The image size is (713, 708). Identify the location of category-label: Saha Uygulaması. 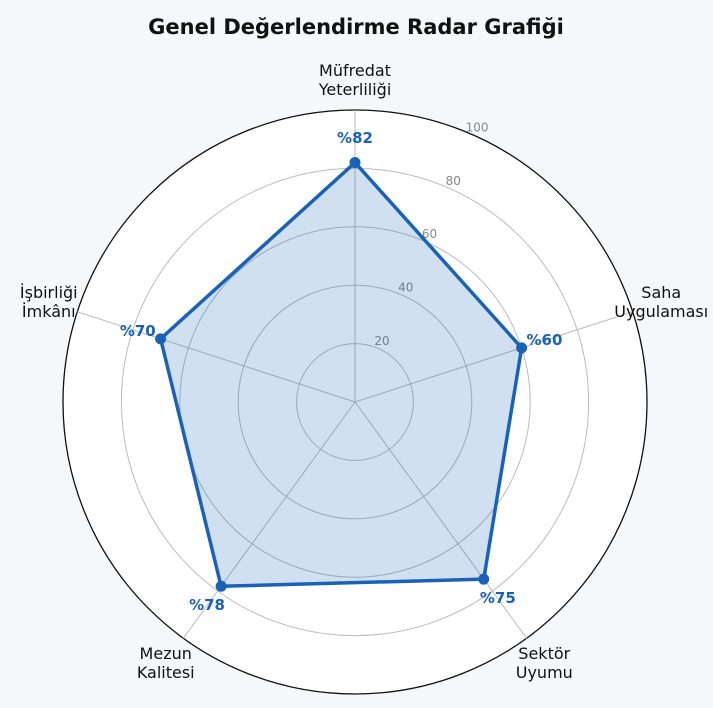
(661, 302).